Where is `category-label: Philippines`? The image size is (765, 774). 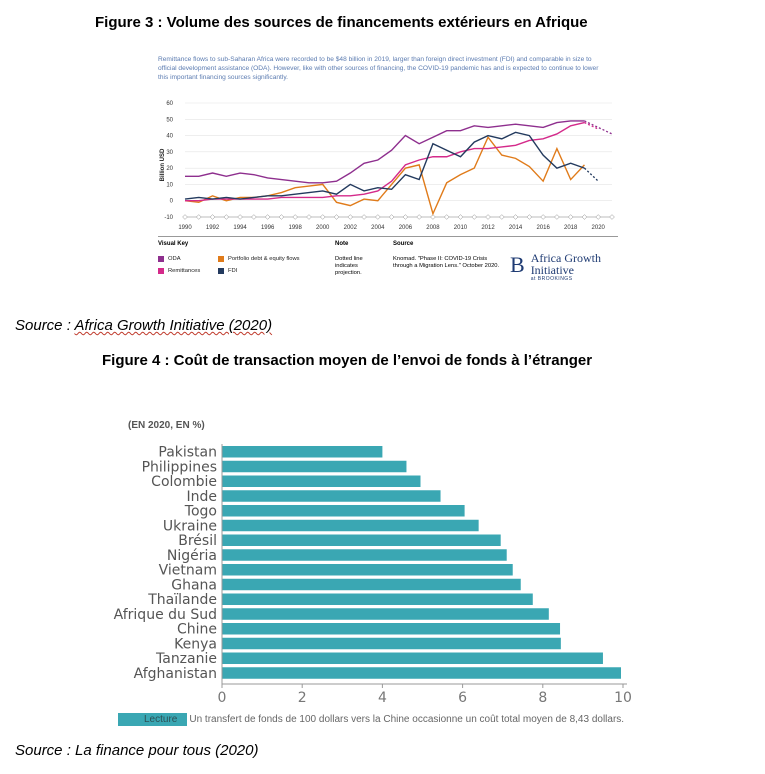
category-label: Philippines is located at coordinates (179, 467).